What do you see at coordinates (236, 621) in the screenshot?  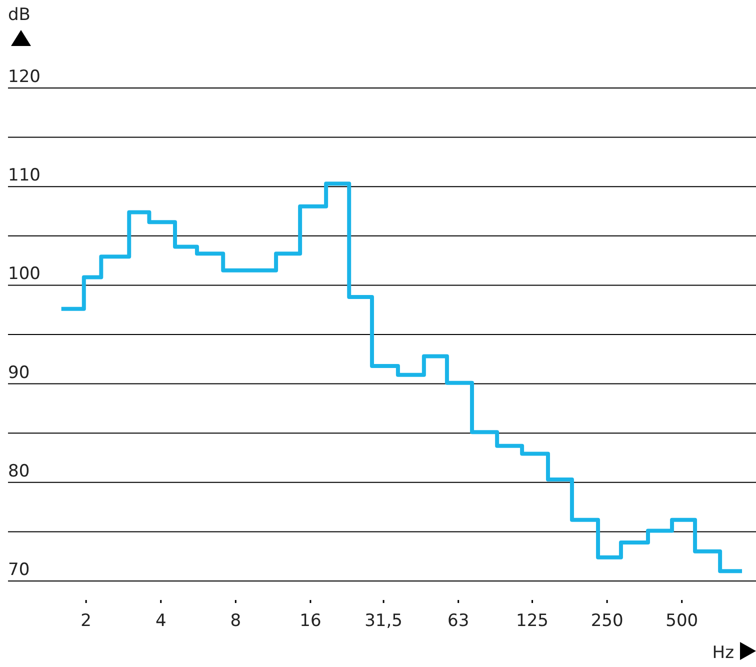 I see `x-tick-label: 8` at bounding box center [236, 621].